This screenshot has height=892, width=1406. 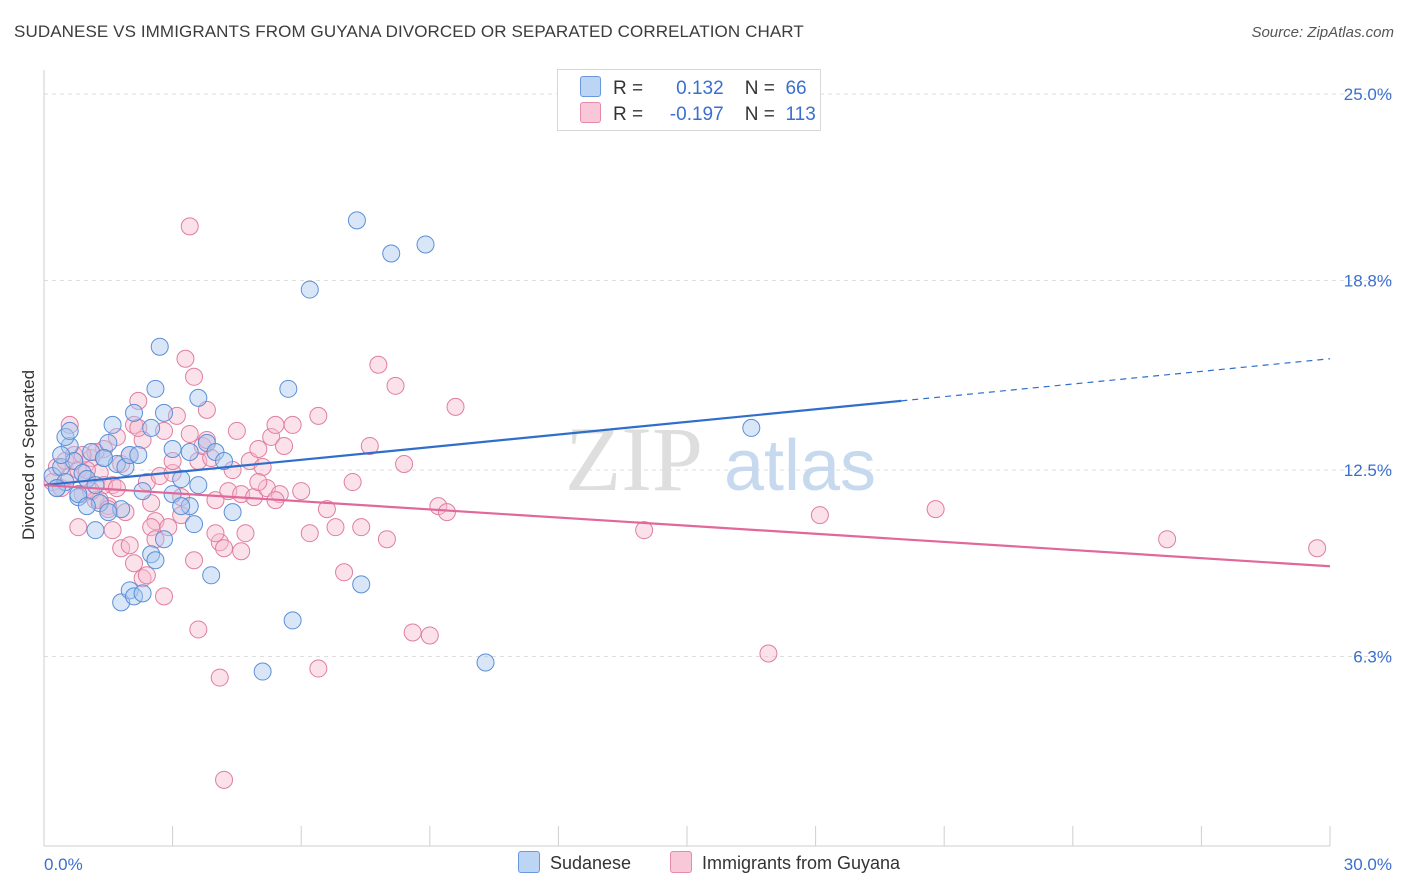 I want to click on guyana-trend-line, so click(x=687, y=525).